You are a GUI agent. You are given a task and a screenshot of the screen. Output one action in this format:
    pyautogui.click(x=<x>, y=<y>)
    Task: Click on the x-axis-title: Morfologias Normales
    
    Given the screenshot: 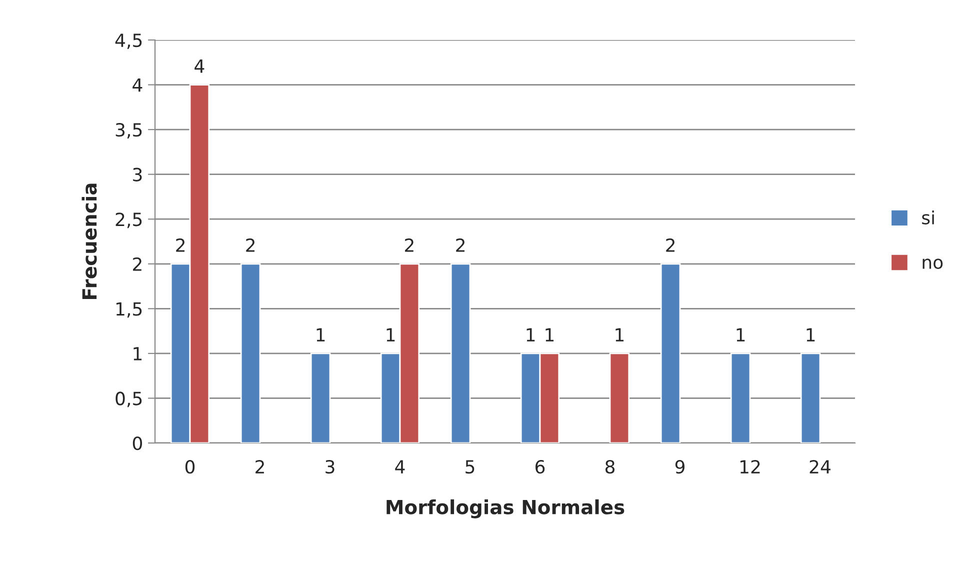 What is the action you would take?
    pyautogui.click(x=505, y=508)
    